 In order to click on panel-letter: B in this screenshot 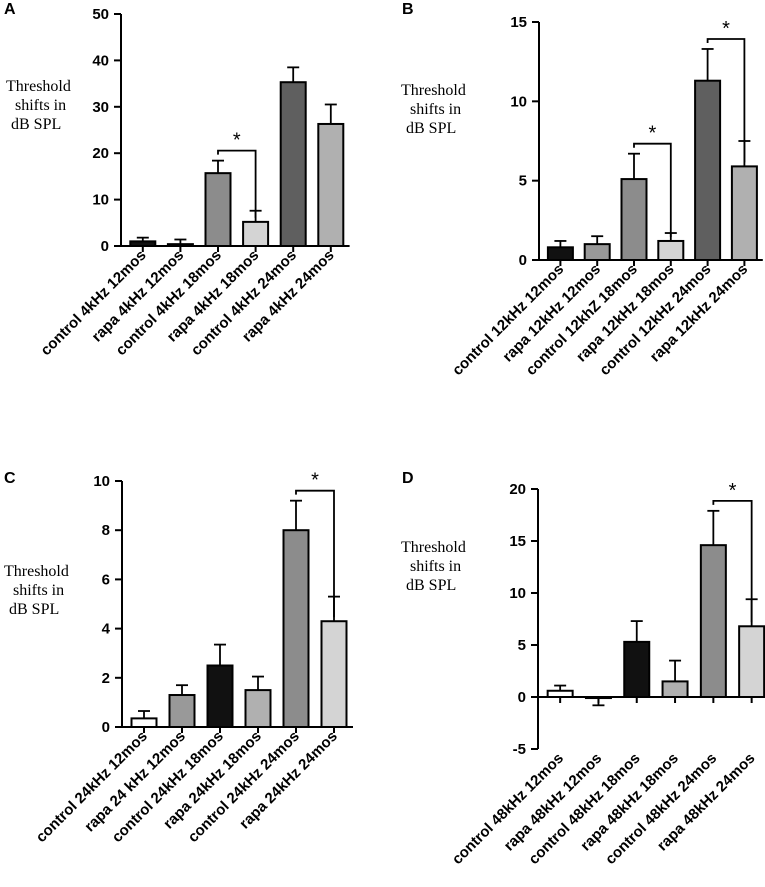, I will do `click(408, 9)`.